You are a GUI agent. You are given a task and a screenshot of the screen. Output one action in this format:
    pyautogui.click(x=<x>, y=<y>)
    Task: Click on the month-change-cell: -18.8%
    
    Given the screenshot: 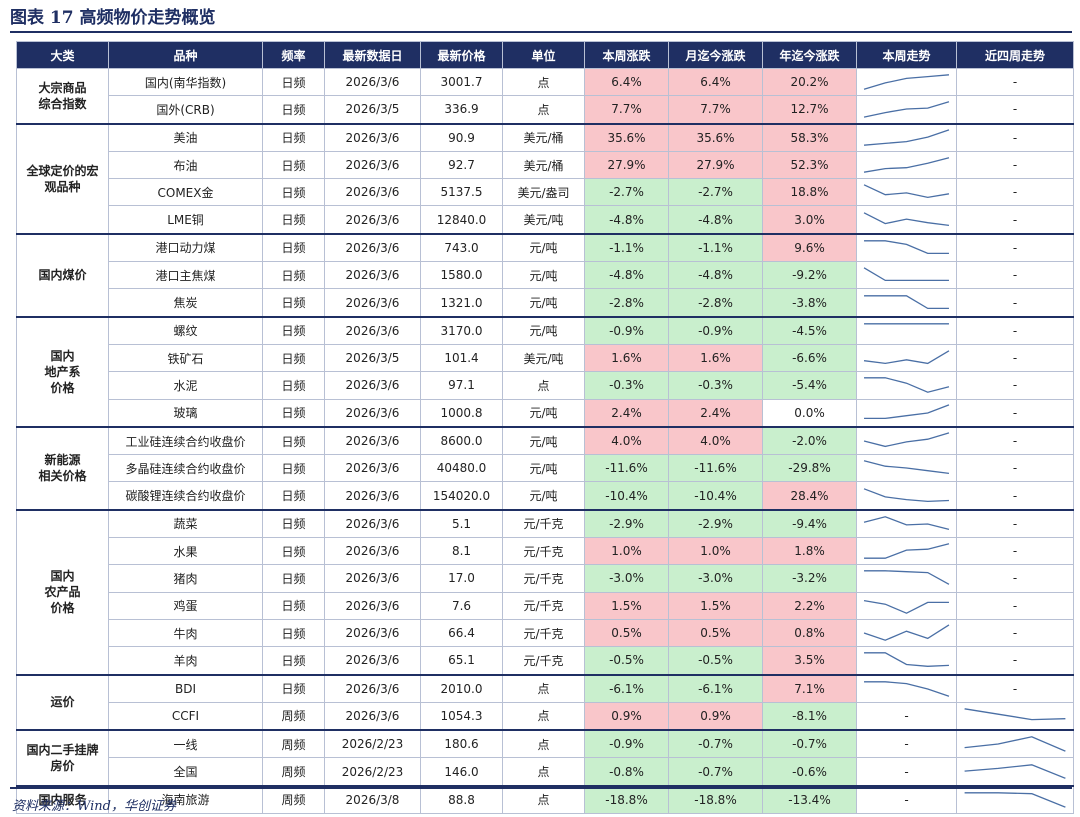 What is the action you would take?
    pyautogui.click(x=715, y=799)
    